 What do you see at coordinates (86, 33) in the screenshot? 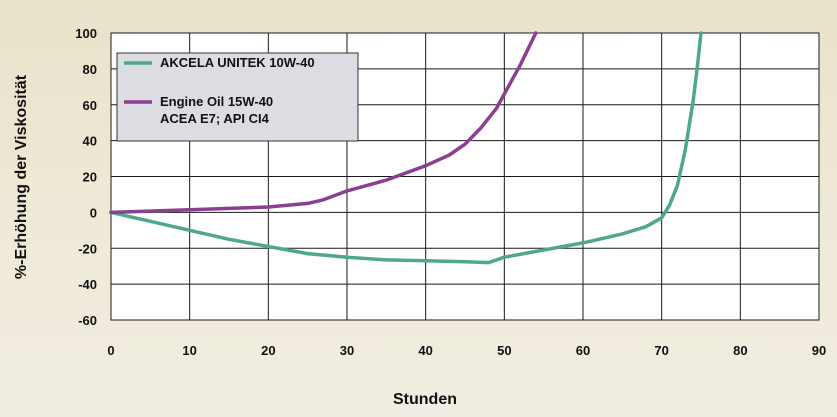
I see `y-tick-label: 100` at bounding box center [86, 33].